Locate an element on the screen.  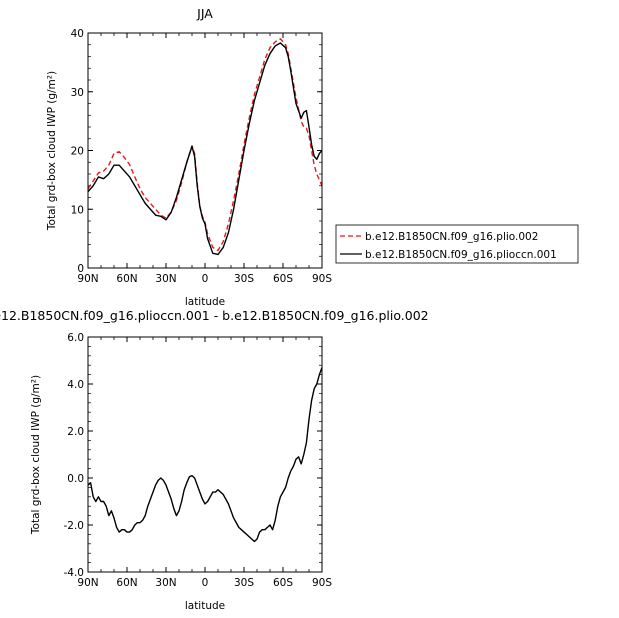
top-x-tick-label: 90N is located at coordinates (87, 279).